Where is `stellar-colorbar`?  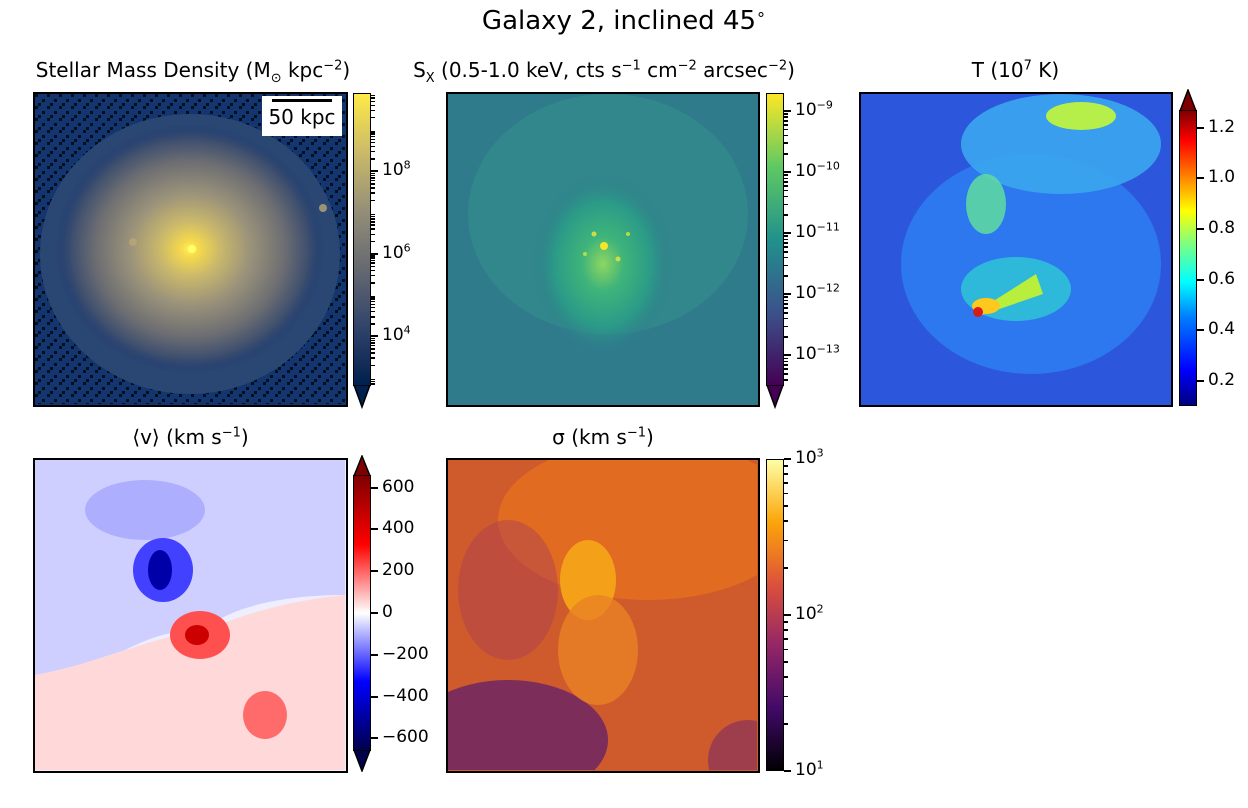
stellar-colorbar is located at coordinates (362, 239).